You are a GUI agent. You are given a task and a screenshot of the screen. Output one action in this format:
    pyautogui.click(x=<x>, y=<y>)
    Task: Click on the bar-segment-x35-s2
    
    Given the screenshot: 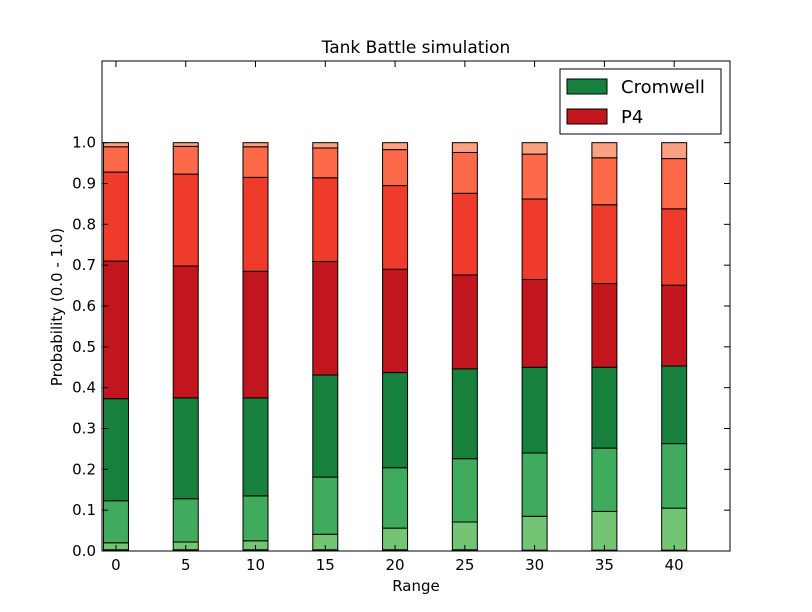 What is the action you would take?
    pyautogui.click(x=604, y=479)
    